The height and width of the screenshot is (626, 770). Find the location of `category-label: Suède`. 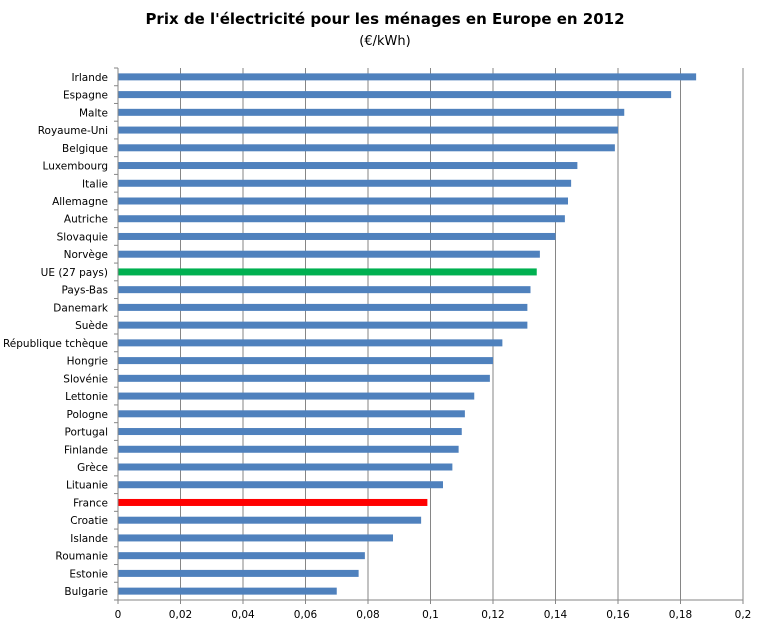

category-label: Suède is located at coordinates (91, 326).